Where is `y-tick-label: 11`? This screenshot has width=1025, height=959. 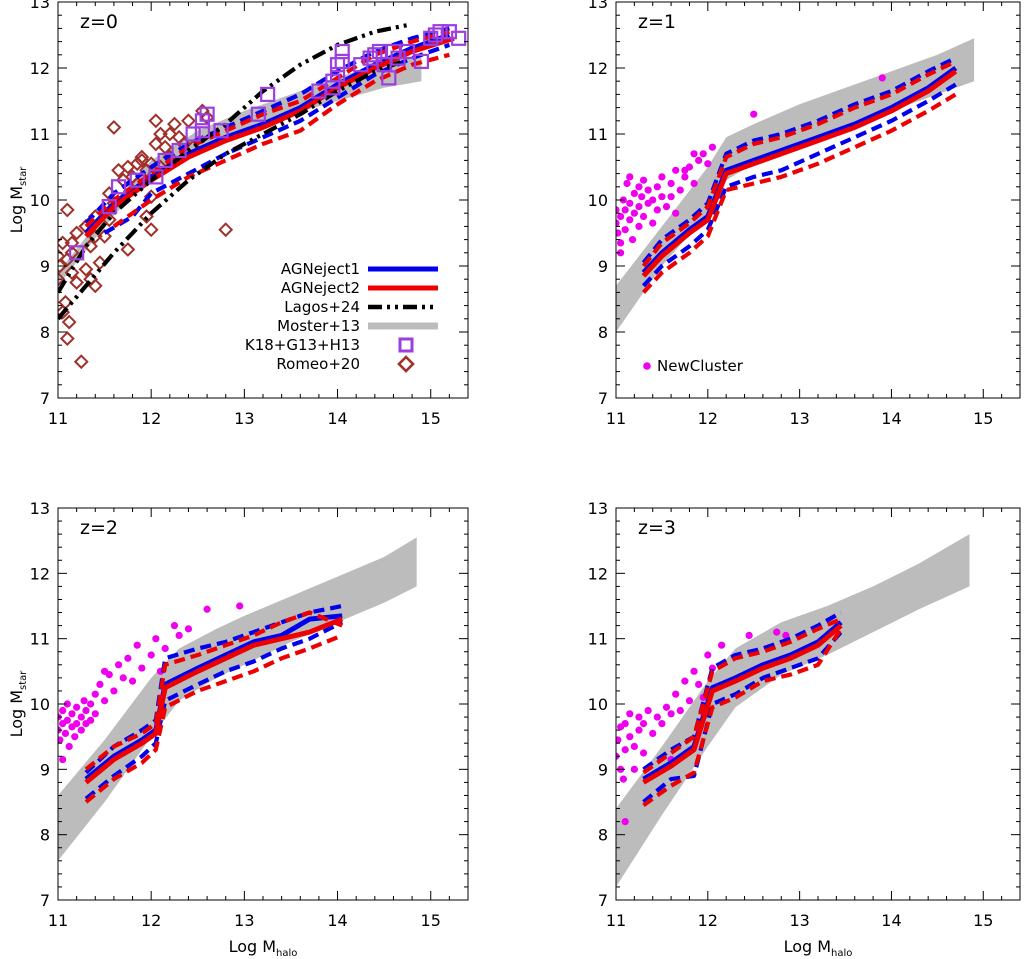 y-tick-label: 11 is located at coordinates (40, 134).